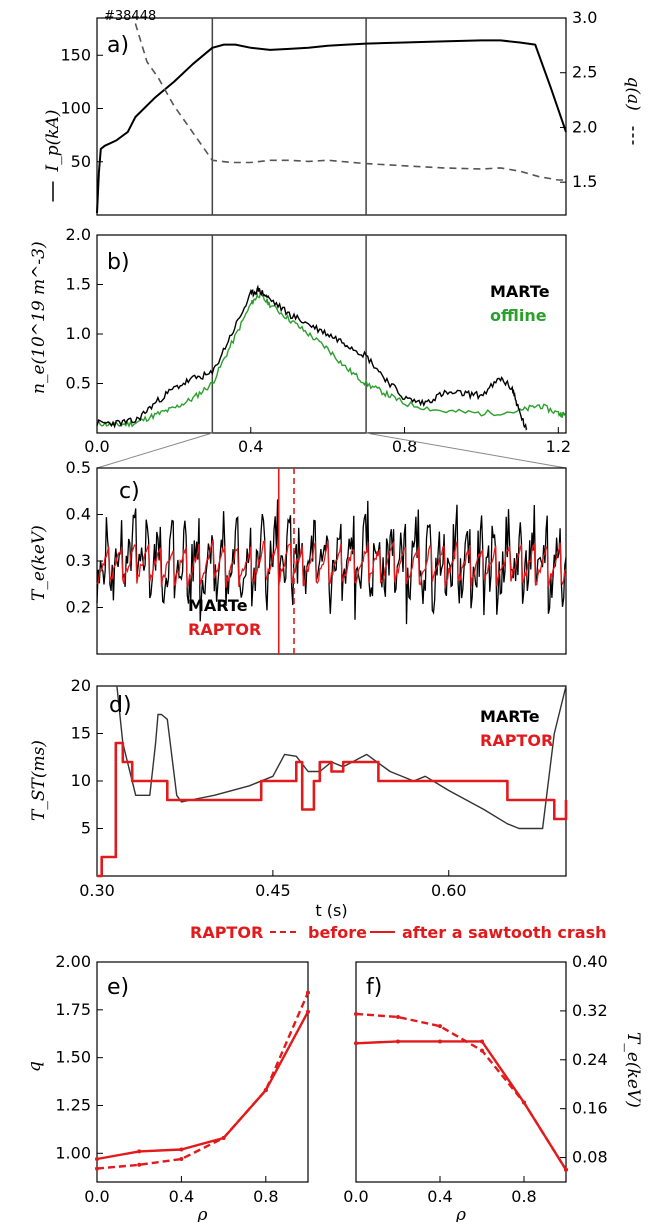 The width and height of the screenshot is (661, 1222). What do you see at coordinates (78, 234) in the screenshot?
I see `ytick-label: 2.0` at bounding box center [78, 234].